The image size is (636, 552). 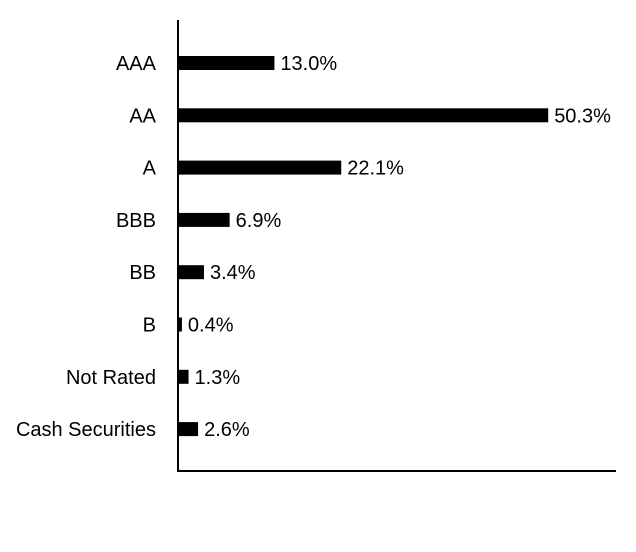 What do you see at coordinates (142, 116) in the screenshot?
I see `category-label-aa: AA` at bounding box center [142, 116].